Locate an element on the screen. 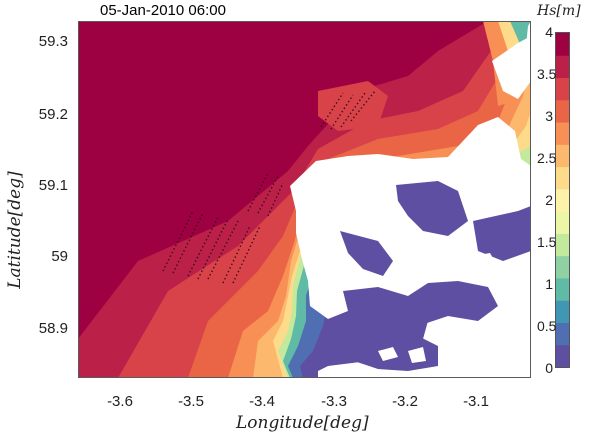  y-tick-label: 58.9 is located at coordinates (53, 328).